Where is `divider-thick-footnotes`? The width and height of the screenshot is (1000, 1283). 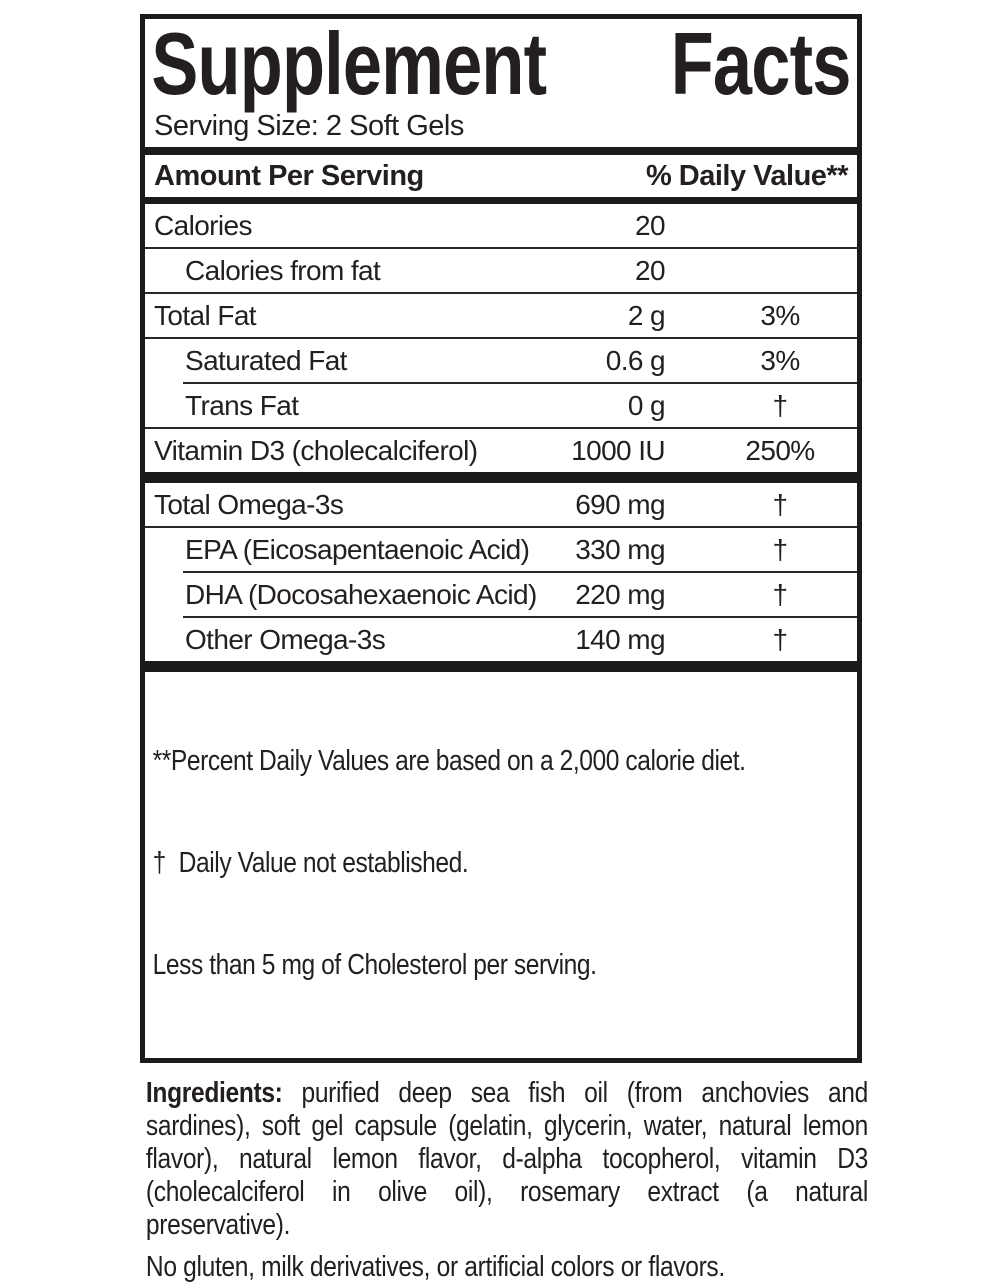 divider-thick-footnotes is located at coordinates (501, 666).